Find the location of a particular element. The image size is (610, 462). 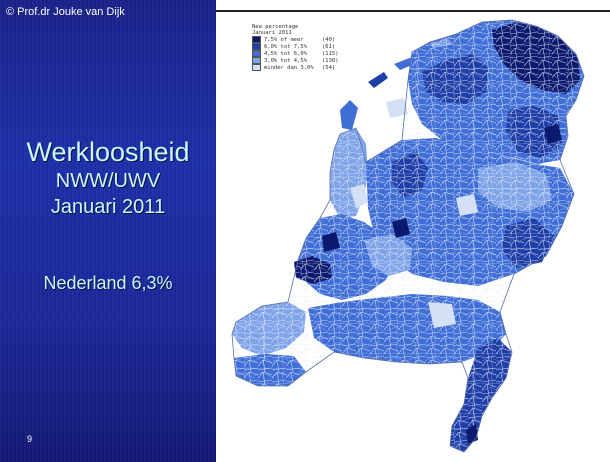

island-texel is located at coordinates (349, 115).